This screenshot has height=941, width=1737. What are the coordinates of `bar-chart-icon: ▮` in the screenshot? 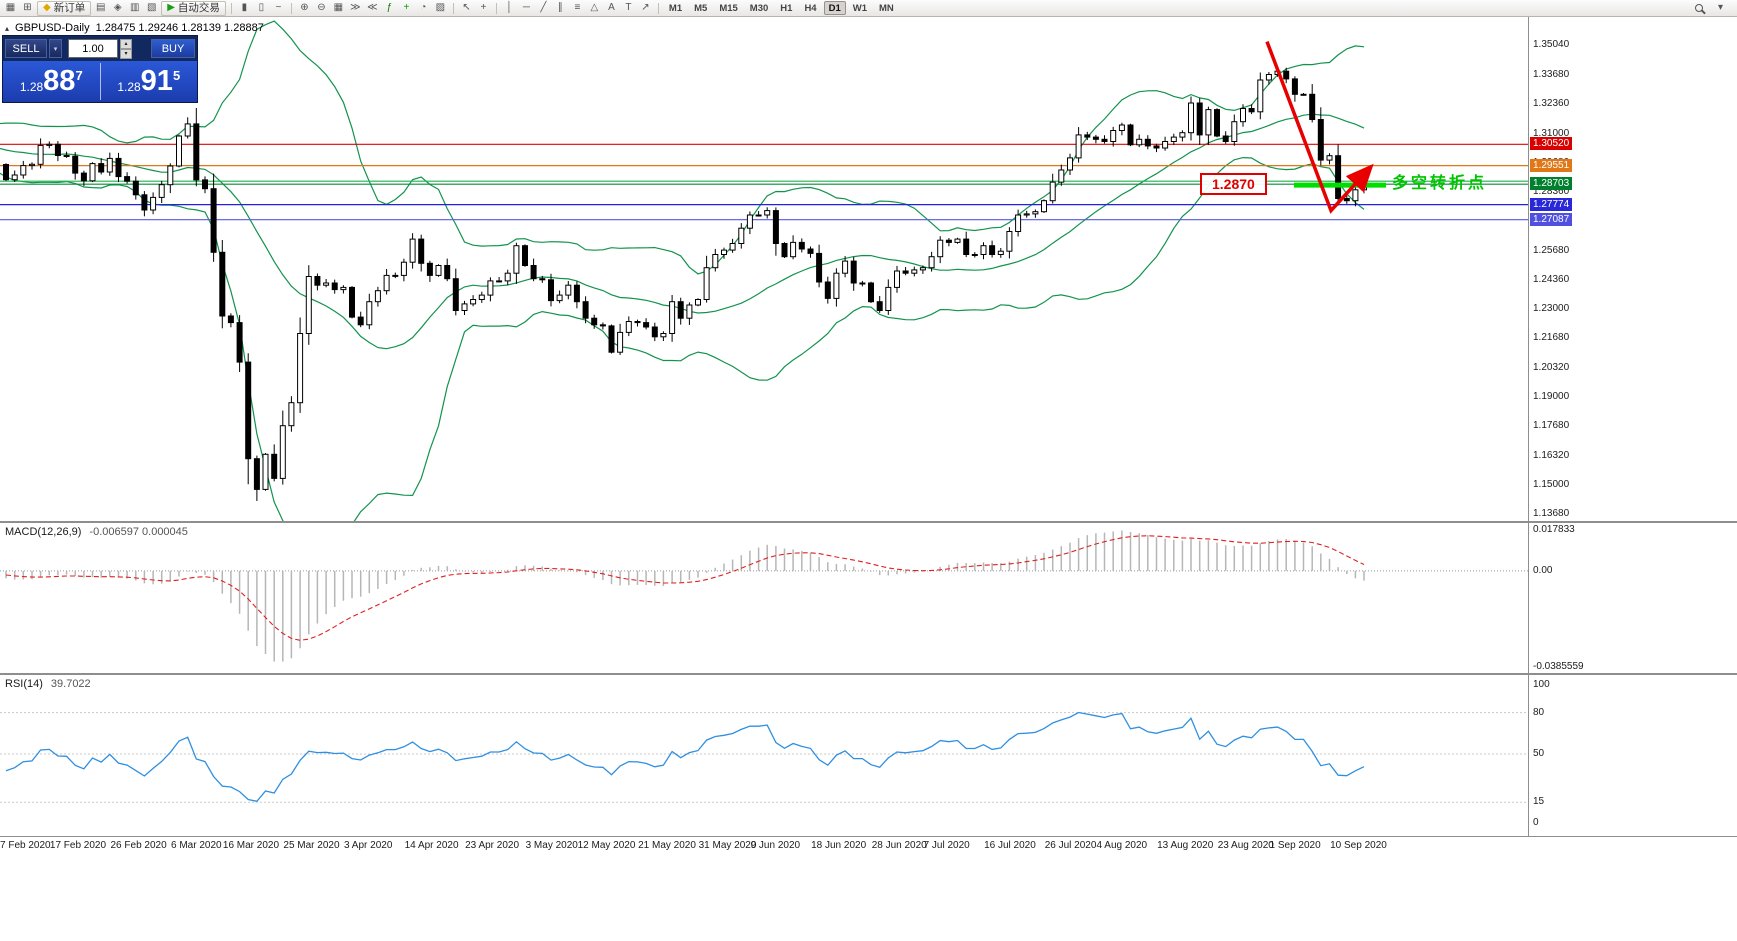 It's located at (244, 8).